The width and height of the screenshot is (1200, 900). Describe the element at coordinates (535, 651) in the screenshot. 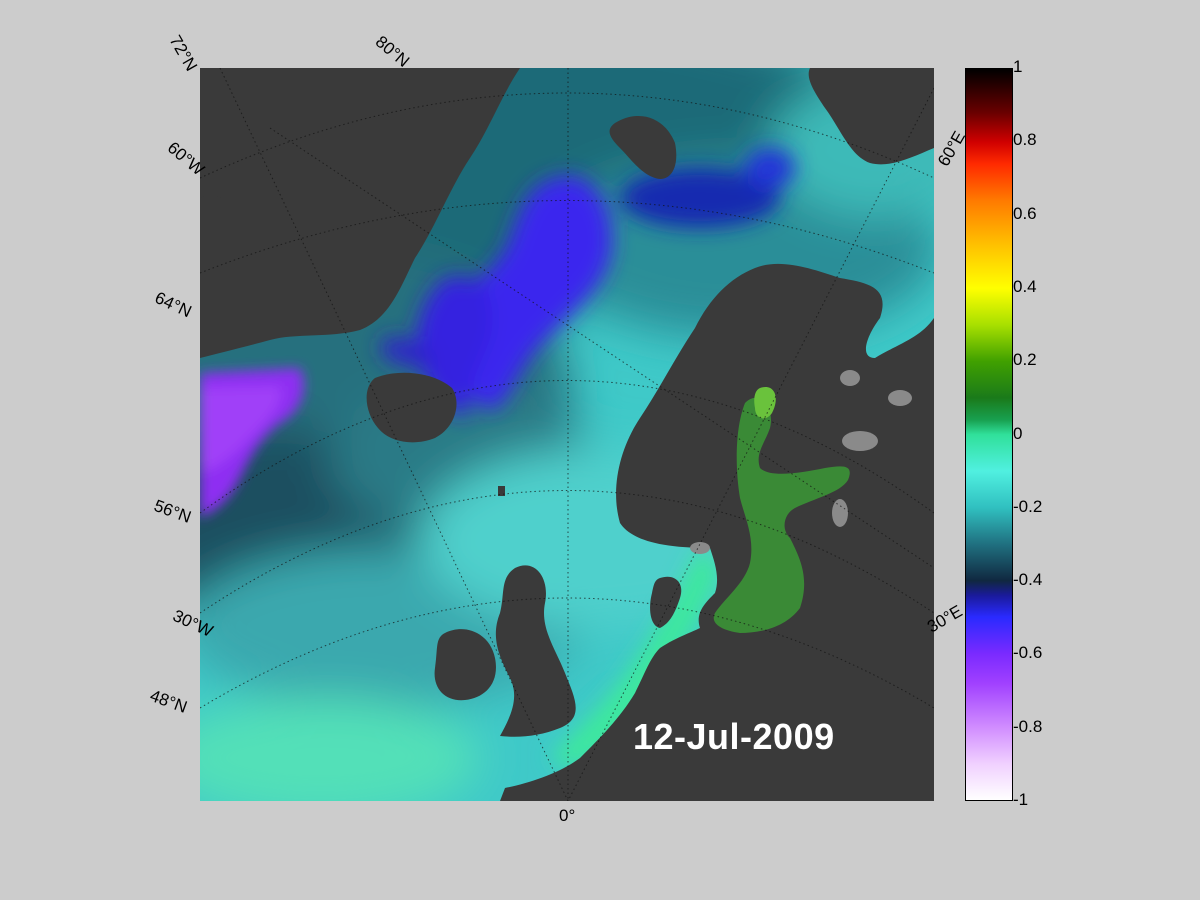

I see `great-britain-landmass` at that location.